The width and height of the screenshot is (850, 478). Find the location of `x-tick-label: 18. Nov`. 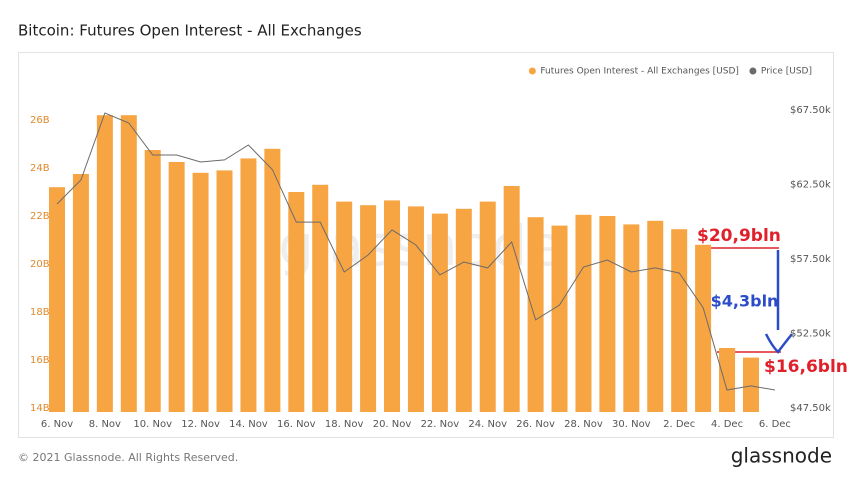

x-tick-label: 18. Nov is located at coordinates (344, 424).